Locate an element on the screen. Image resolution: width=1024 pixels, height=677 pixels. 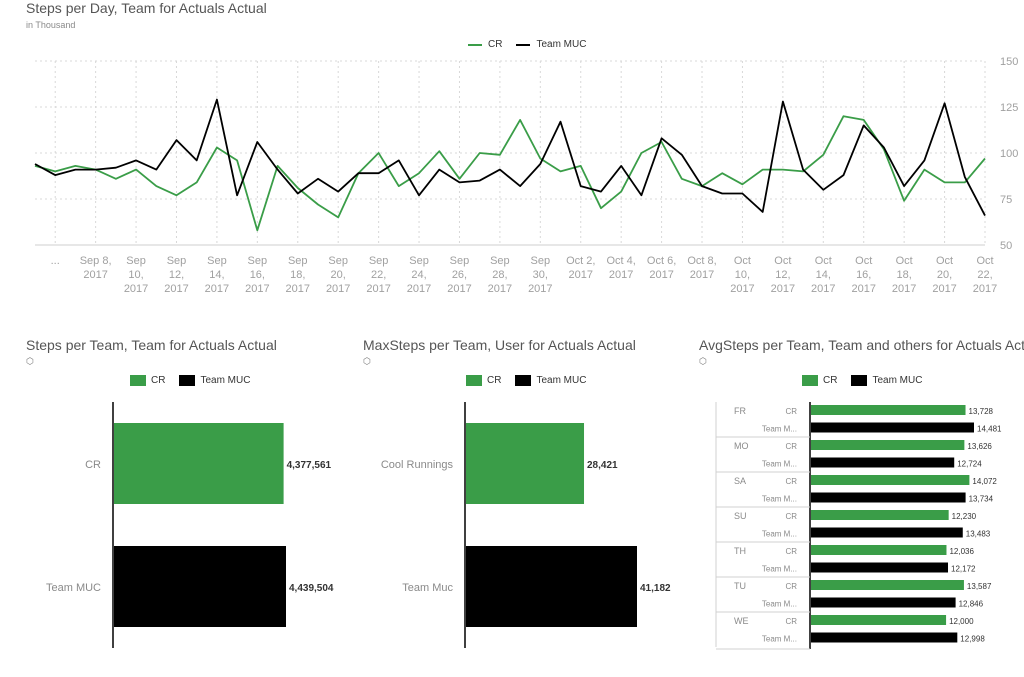
x-tick-label: Oct 16, 2017 is located at coordinates (863, 275).